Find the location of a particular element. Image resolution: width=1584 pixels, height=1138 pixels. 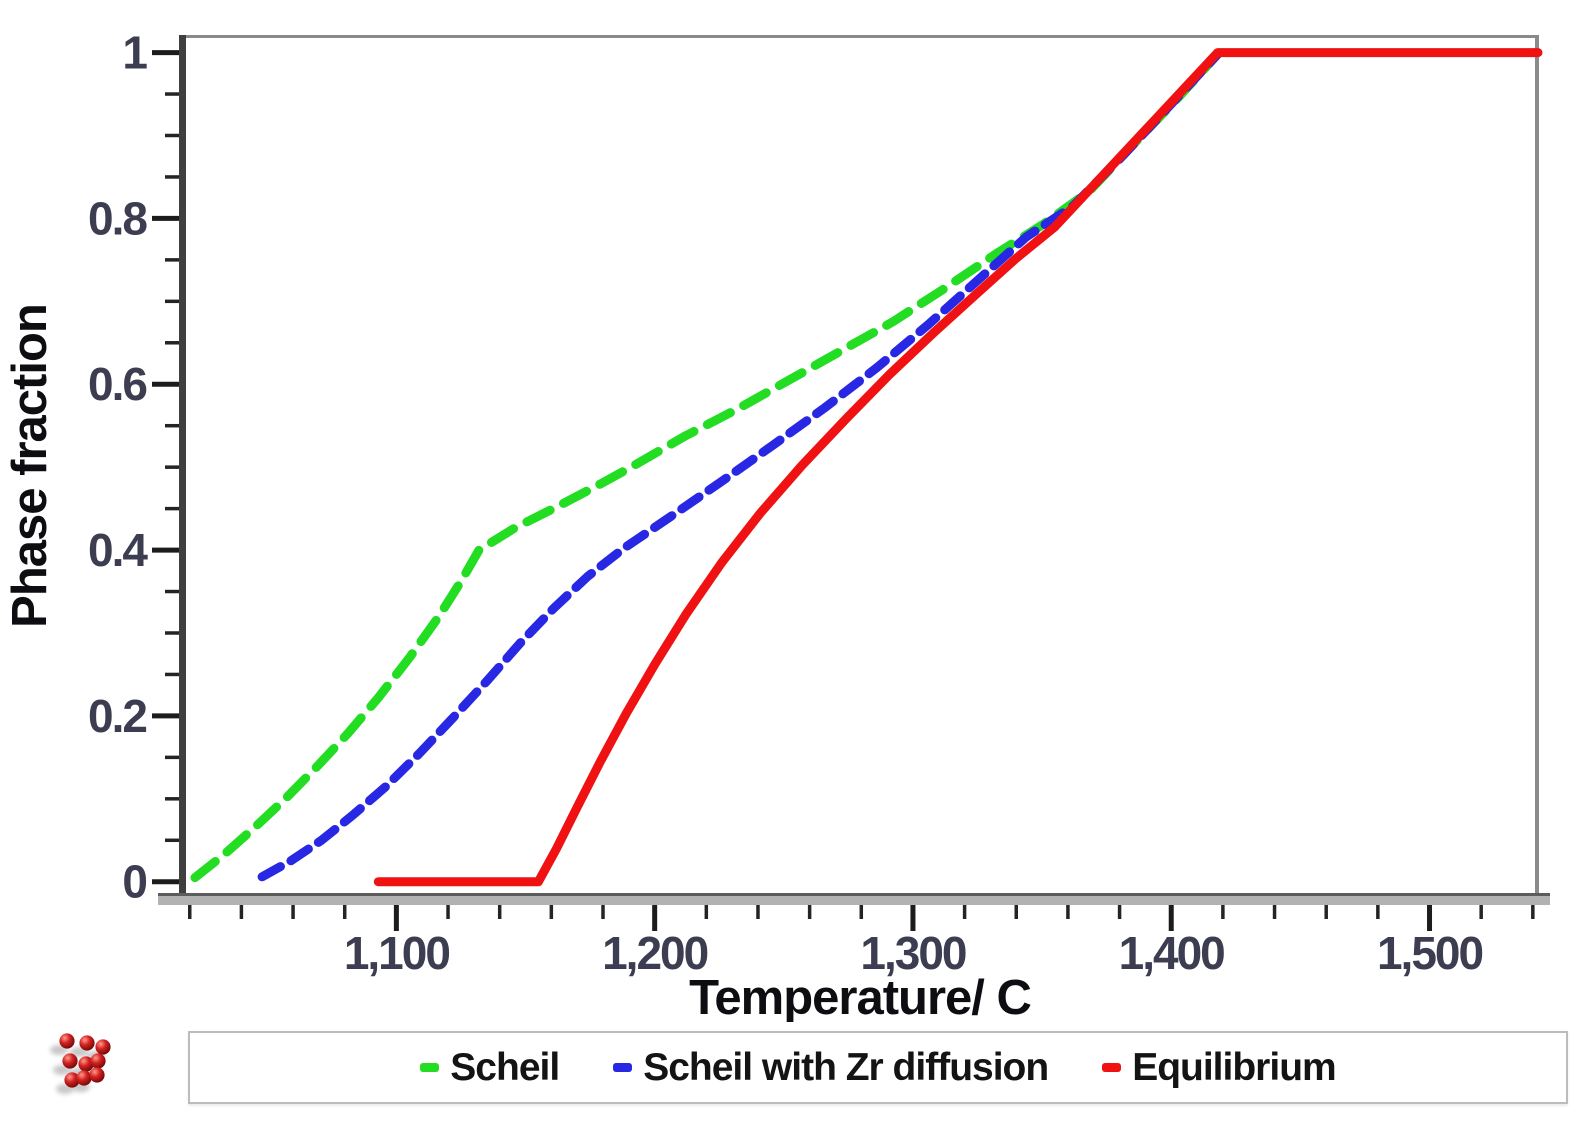

molecule-cluster-icon is located at coordinates (80, 1063).